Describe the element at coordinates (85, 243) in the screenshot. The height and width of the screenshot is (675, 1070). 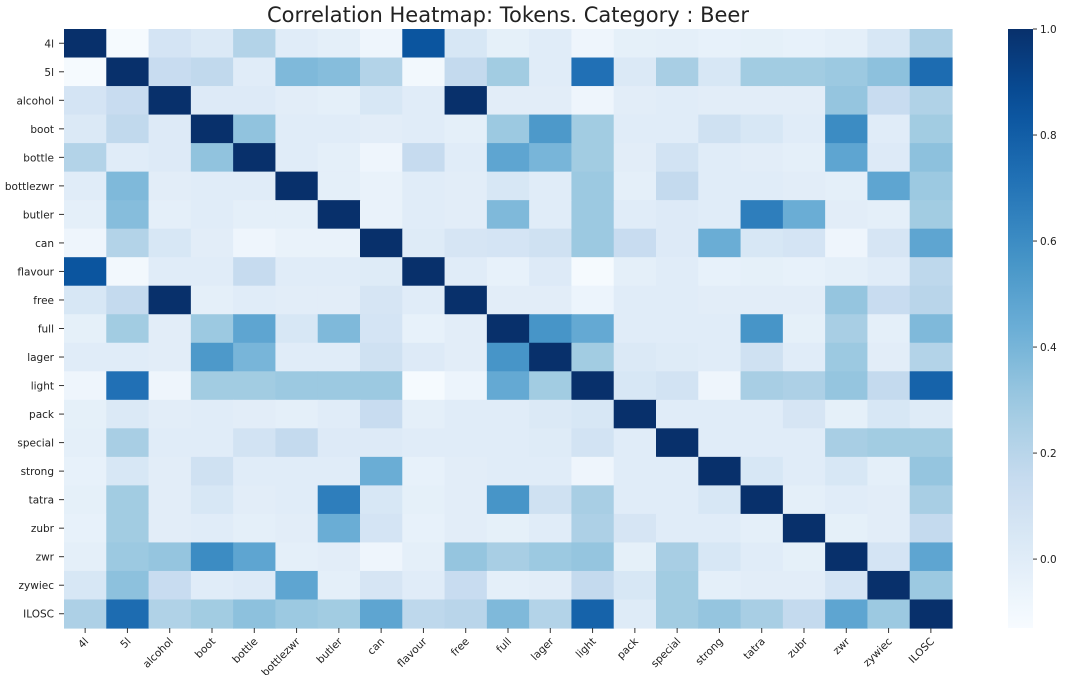
I see `heatmap-cell-can-4l` at that location.